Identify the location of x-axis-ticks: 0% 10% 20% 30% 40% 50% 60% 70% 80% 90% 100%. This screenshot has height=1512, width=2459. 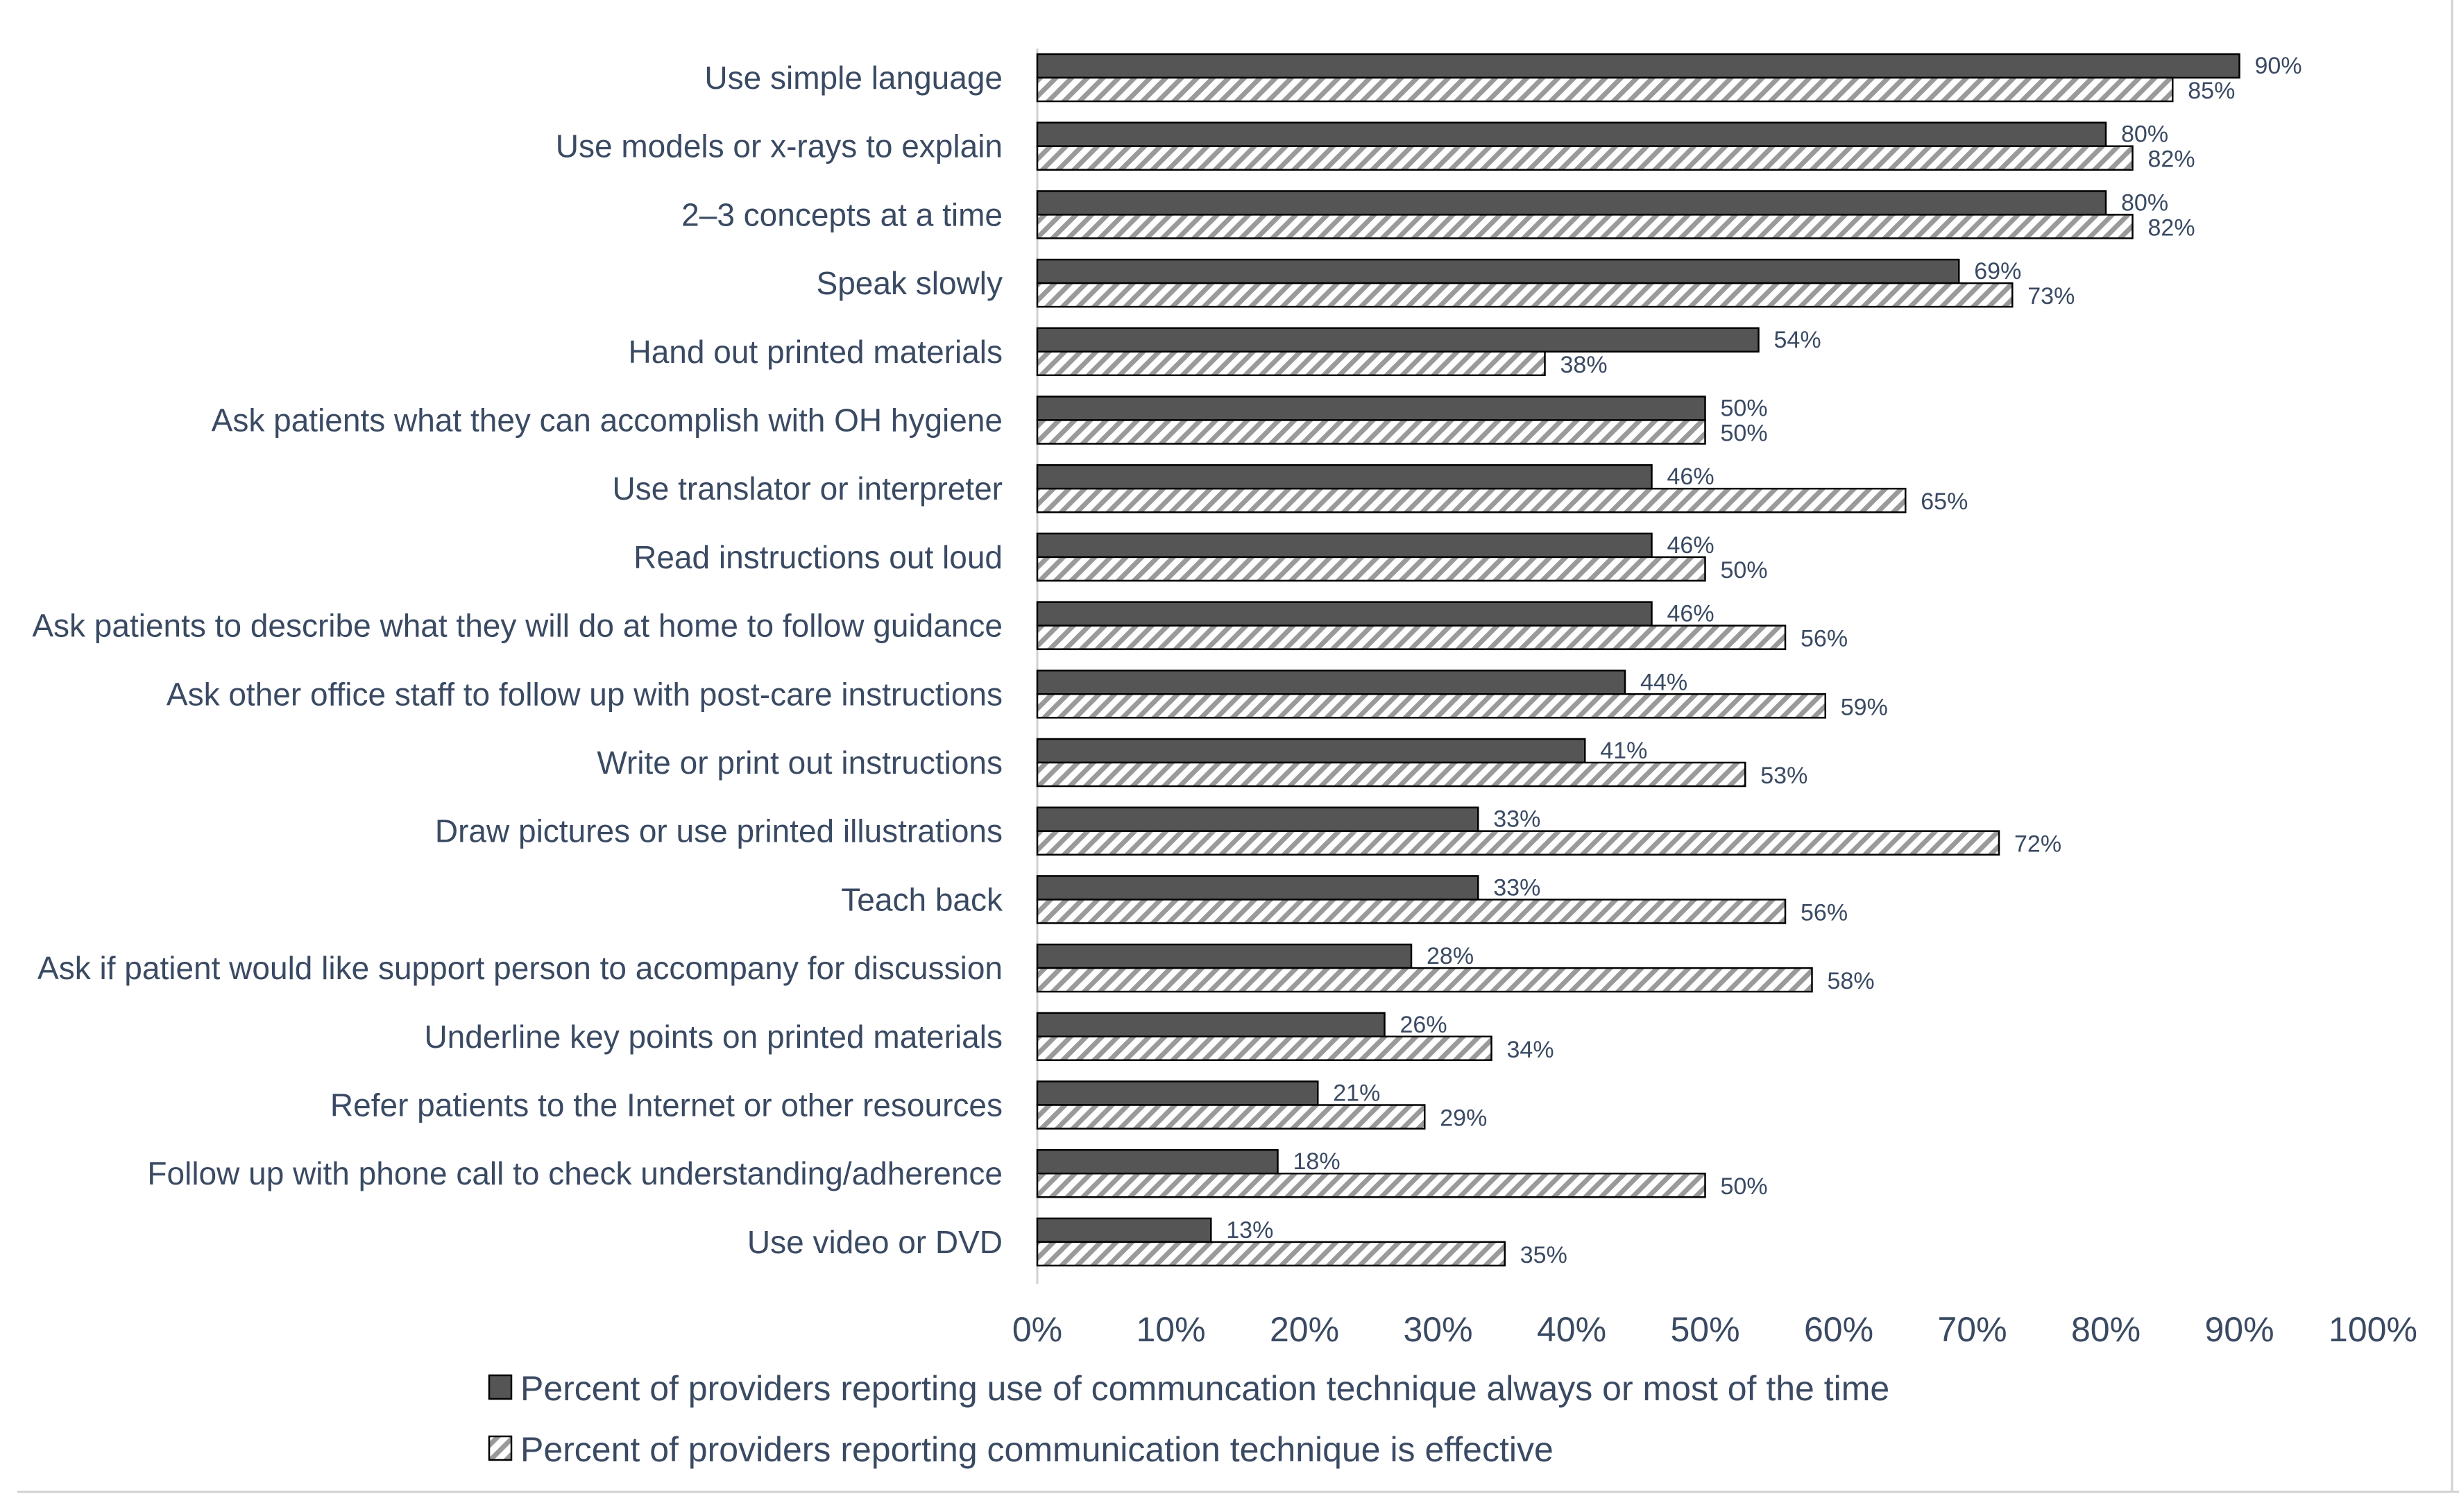
(1714, 1329).